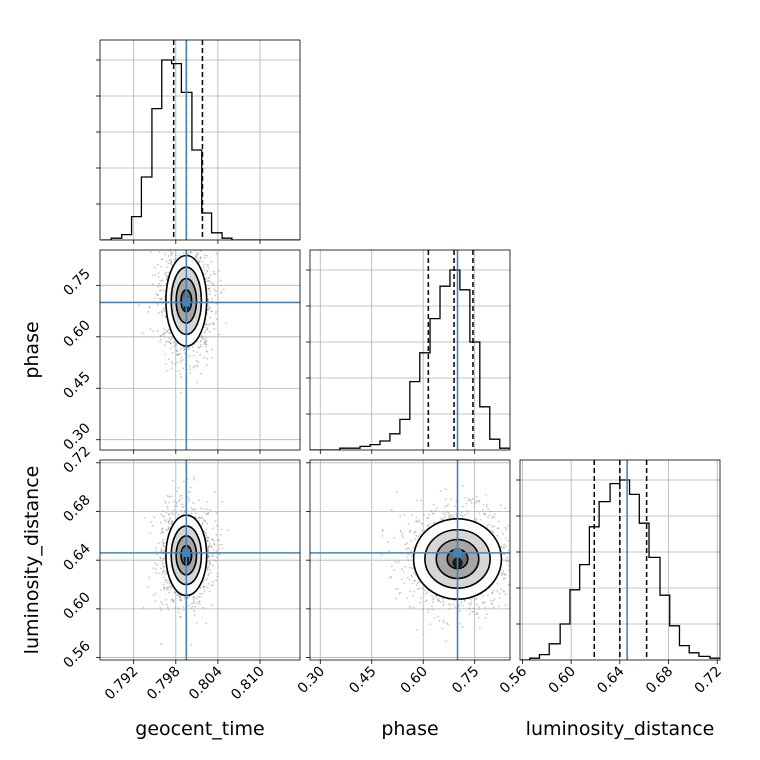  Describe the element at coordinates (164, 684) in the screenshot. I see `tick-label-x-density-geocent-time-vs-luminosity-distance-1: 0.798` at that location.